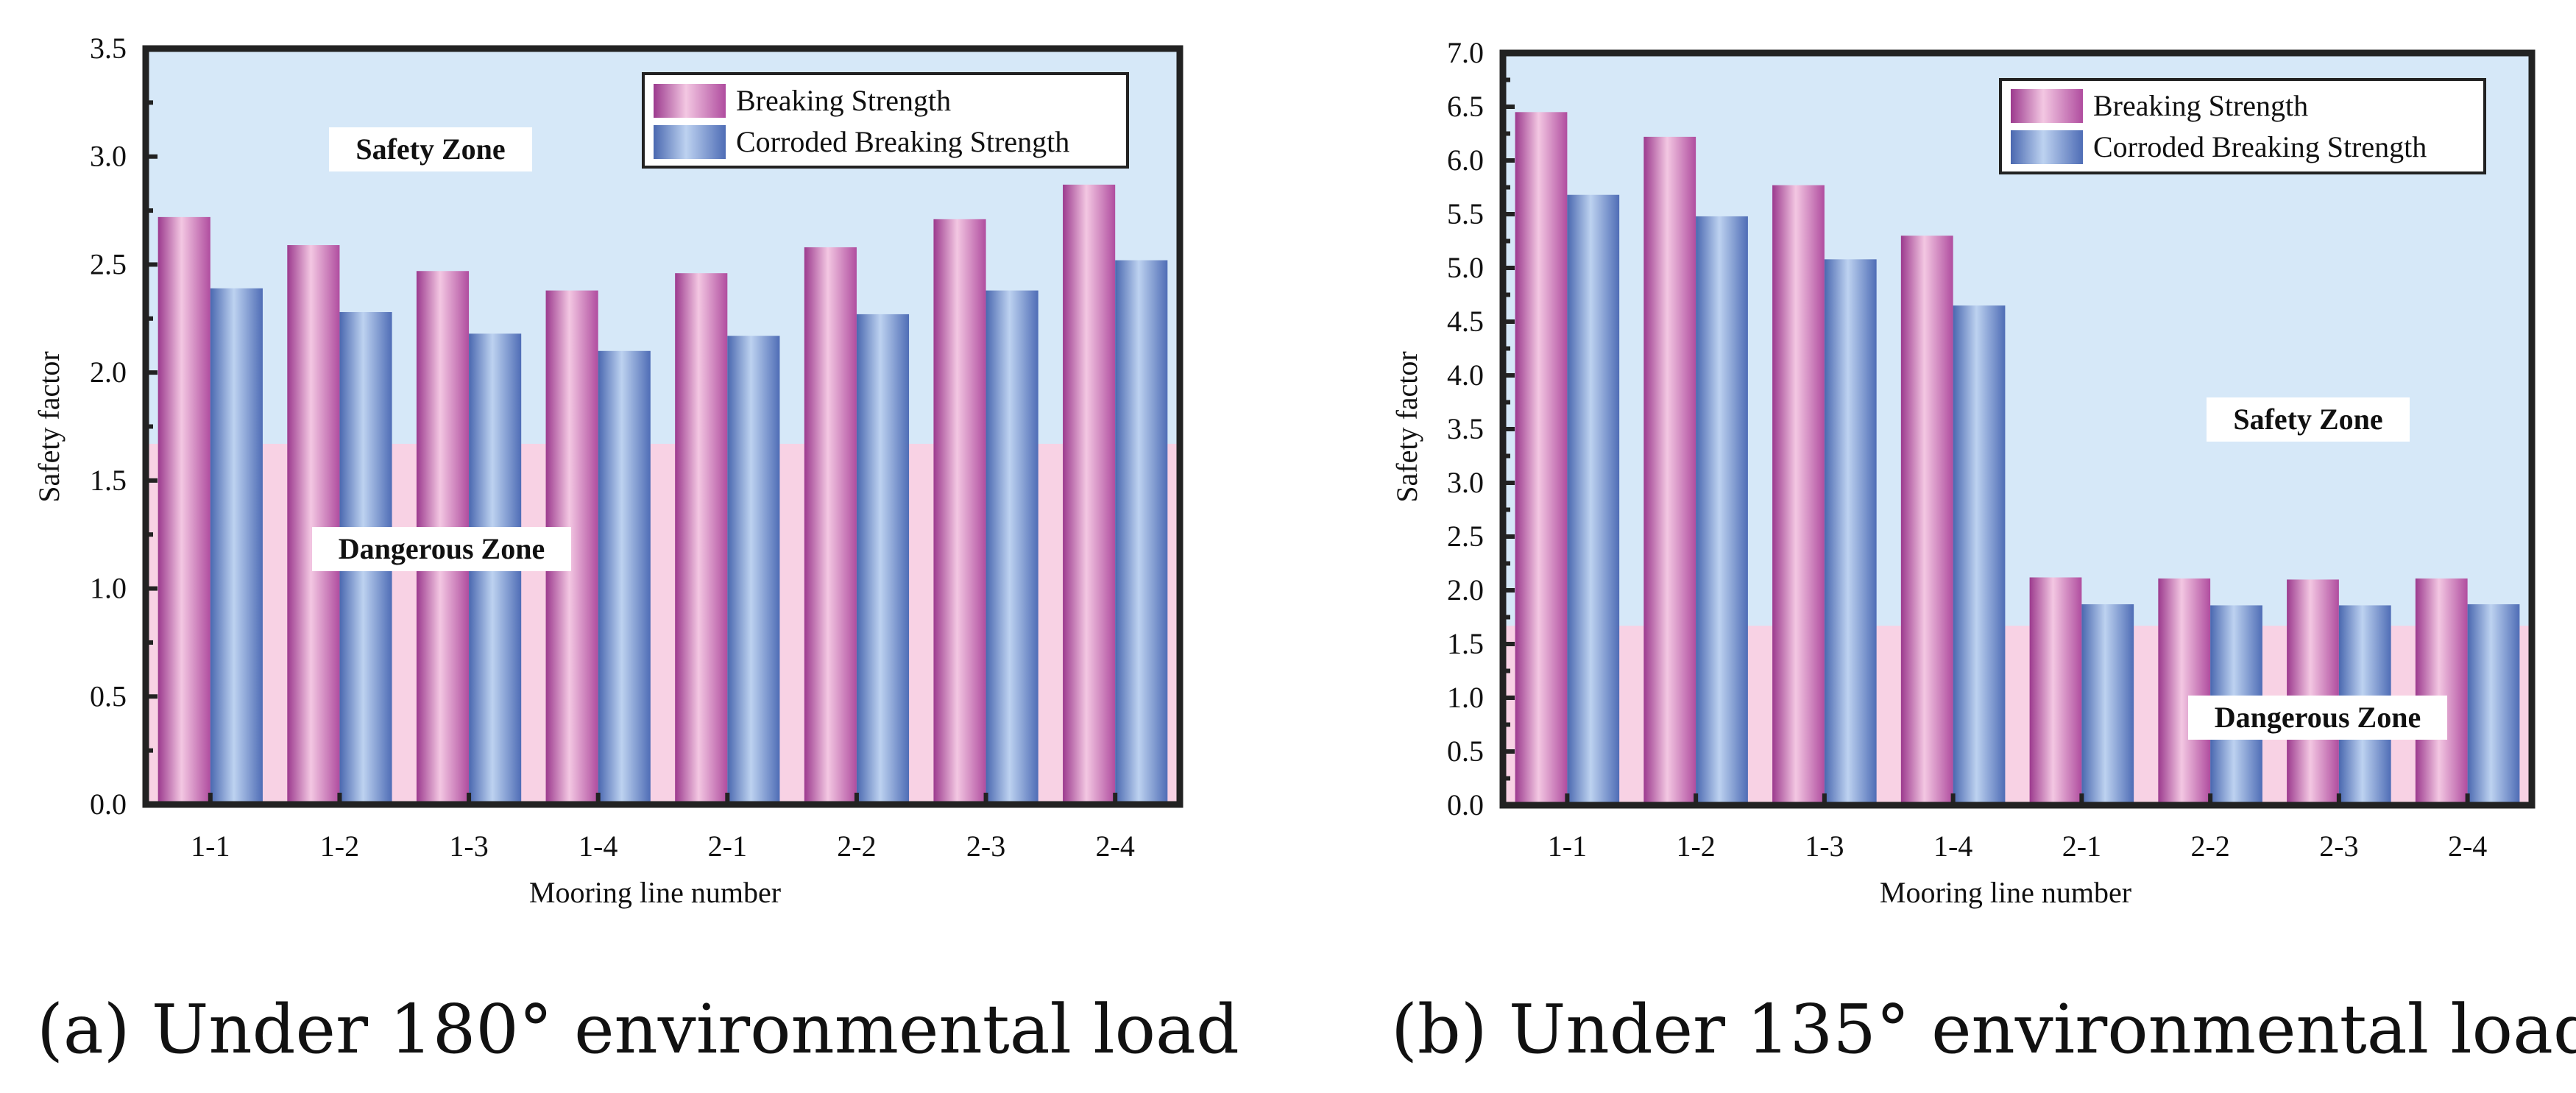 The height and width of the screenshot is (1093, 2576). Describe the element at coordinates (1465, 321) in the screenshot. I see `chart-b-y-tick-label: 4.5` at that location.